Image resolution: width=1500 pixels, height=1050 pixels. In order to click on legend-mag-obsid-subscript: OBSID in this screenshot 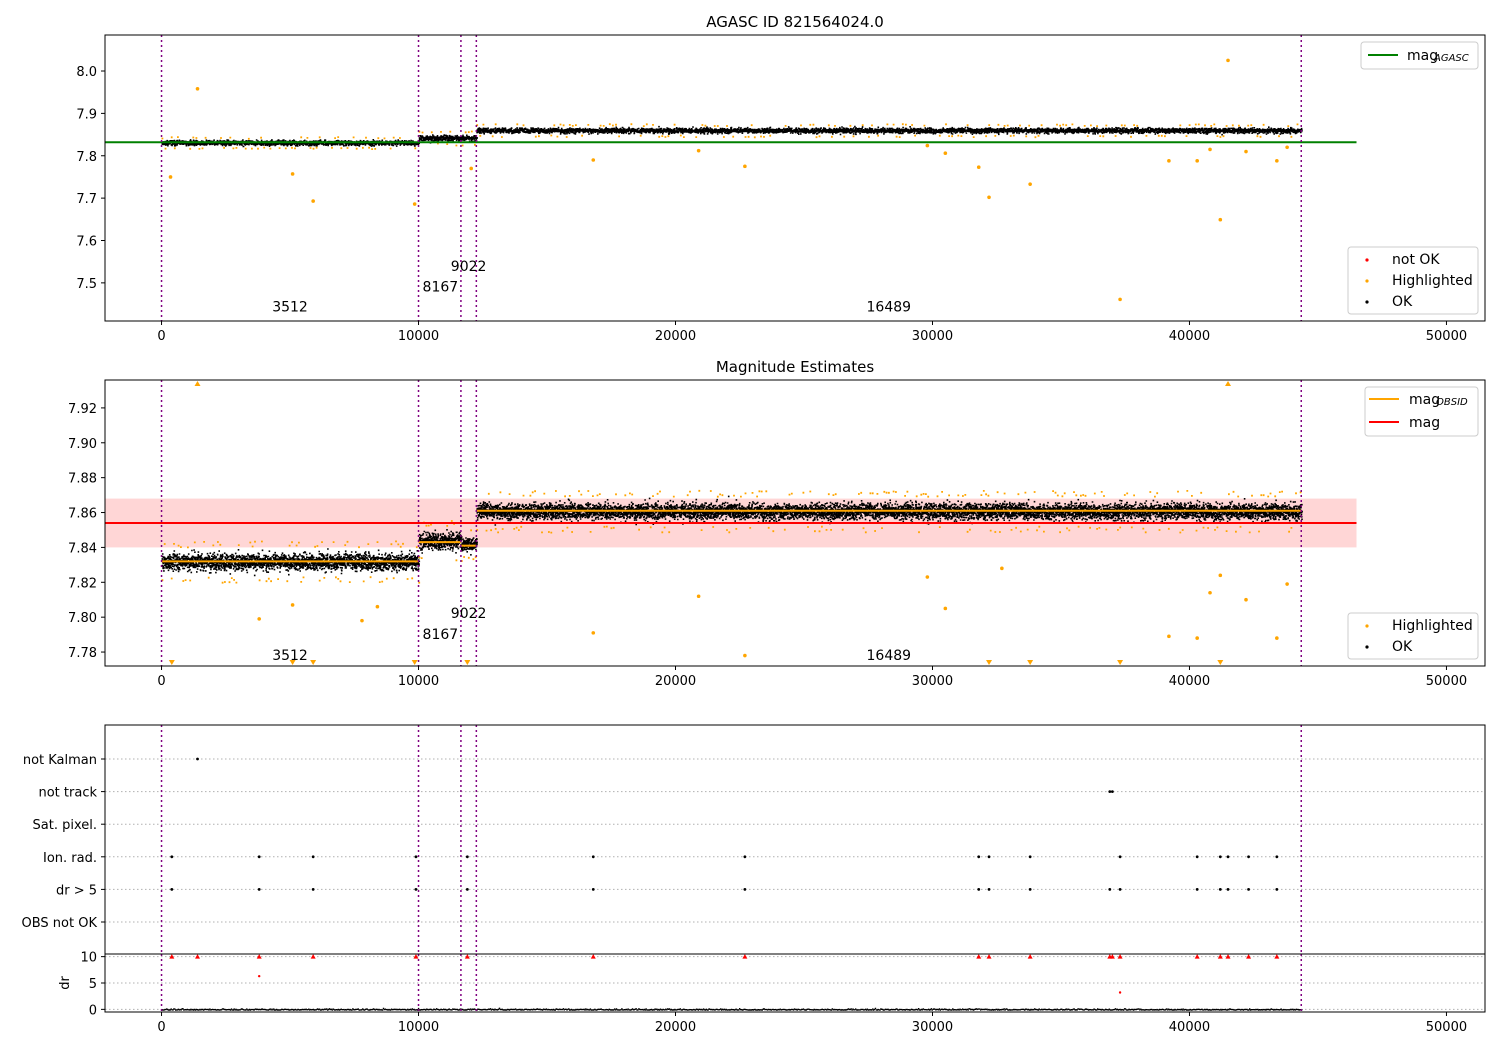, I will do `click(1452, 402)`.